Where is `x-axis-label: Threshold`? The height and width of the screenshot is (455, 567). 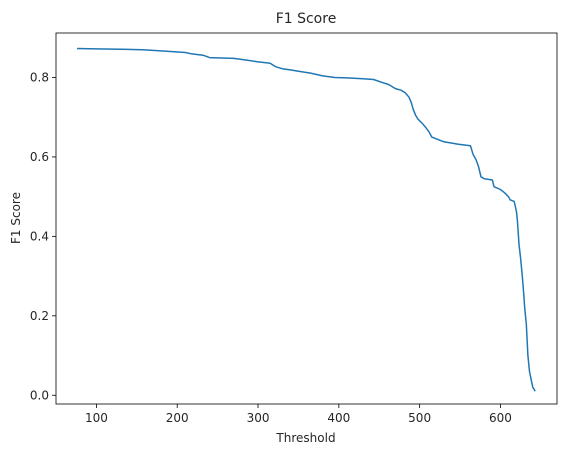 x-axis-label: Threshold is located at coordinates (305, 438).